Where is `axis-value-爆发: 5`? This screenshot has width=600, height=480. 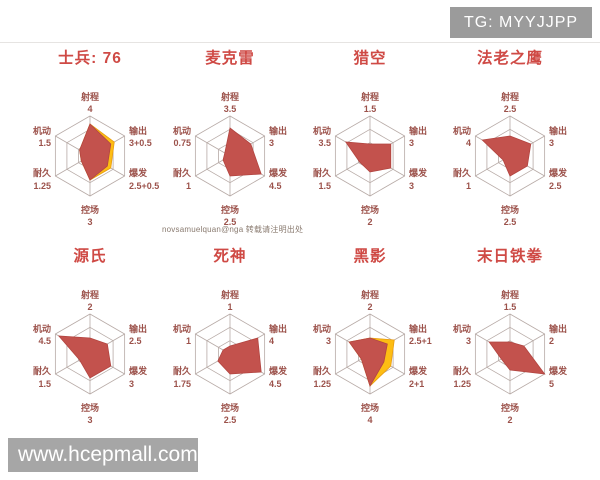 axis-value-爆发: 5 is located at coordinates (551, 384).